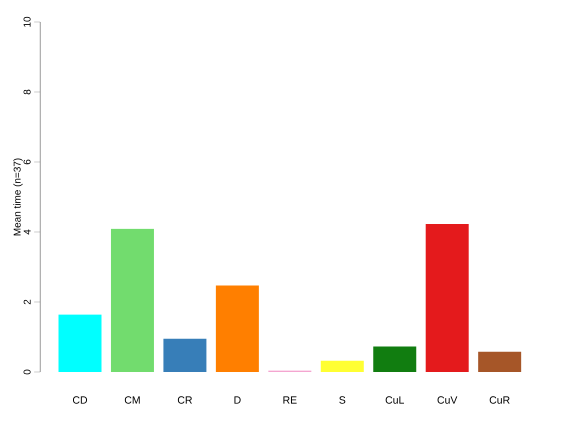  I want to click on x-tick-label: RE, so click(290, 400).